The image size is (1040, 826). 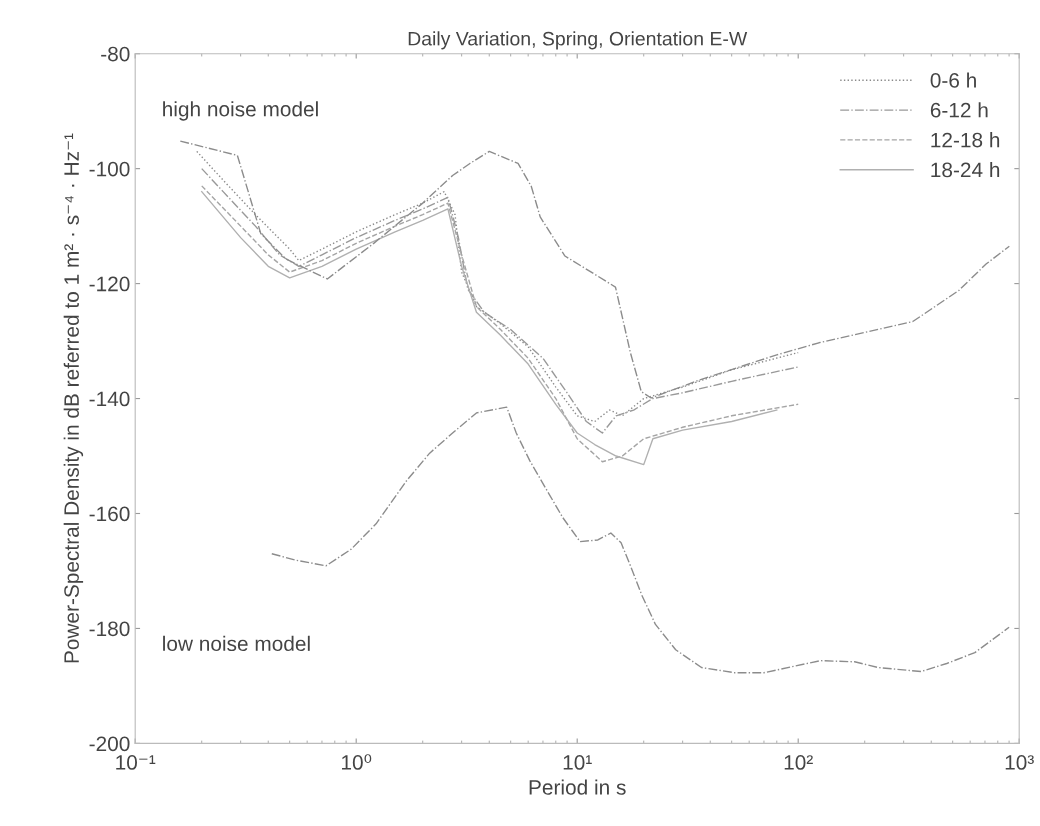 What do you see at coordinates (109, 169) in the screenshot?
I see `y-tick-label: -100` at bounding box center [109, 169].